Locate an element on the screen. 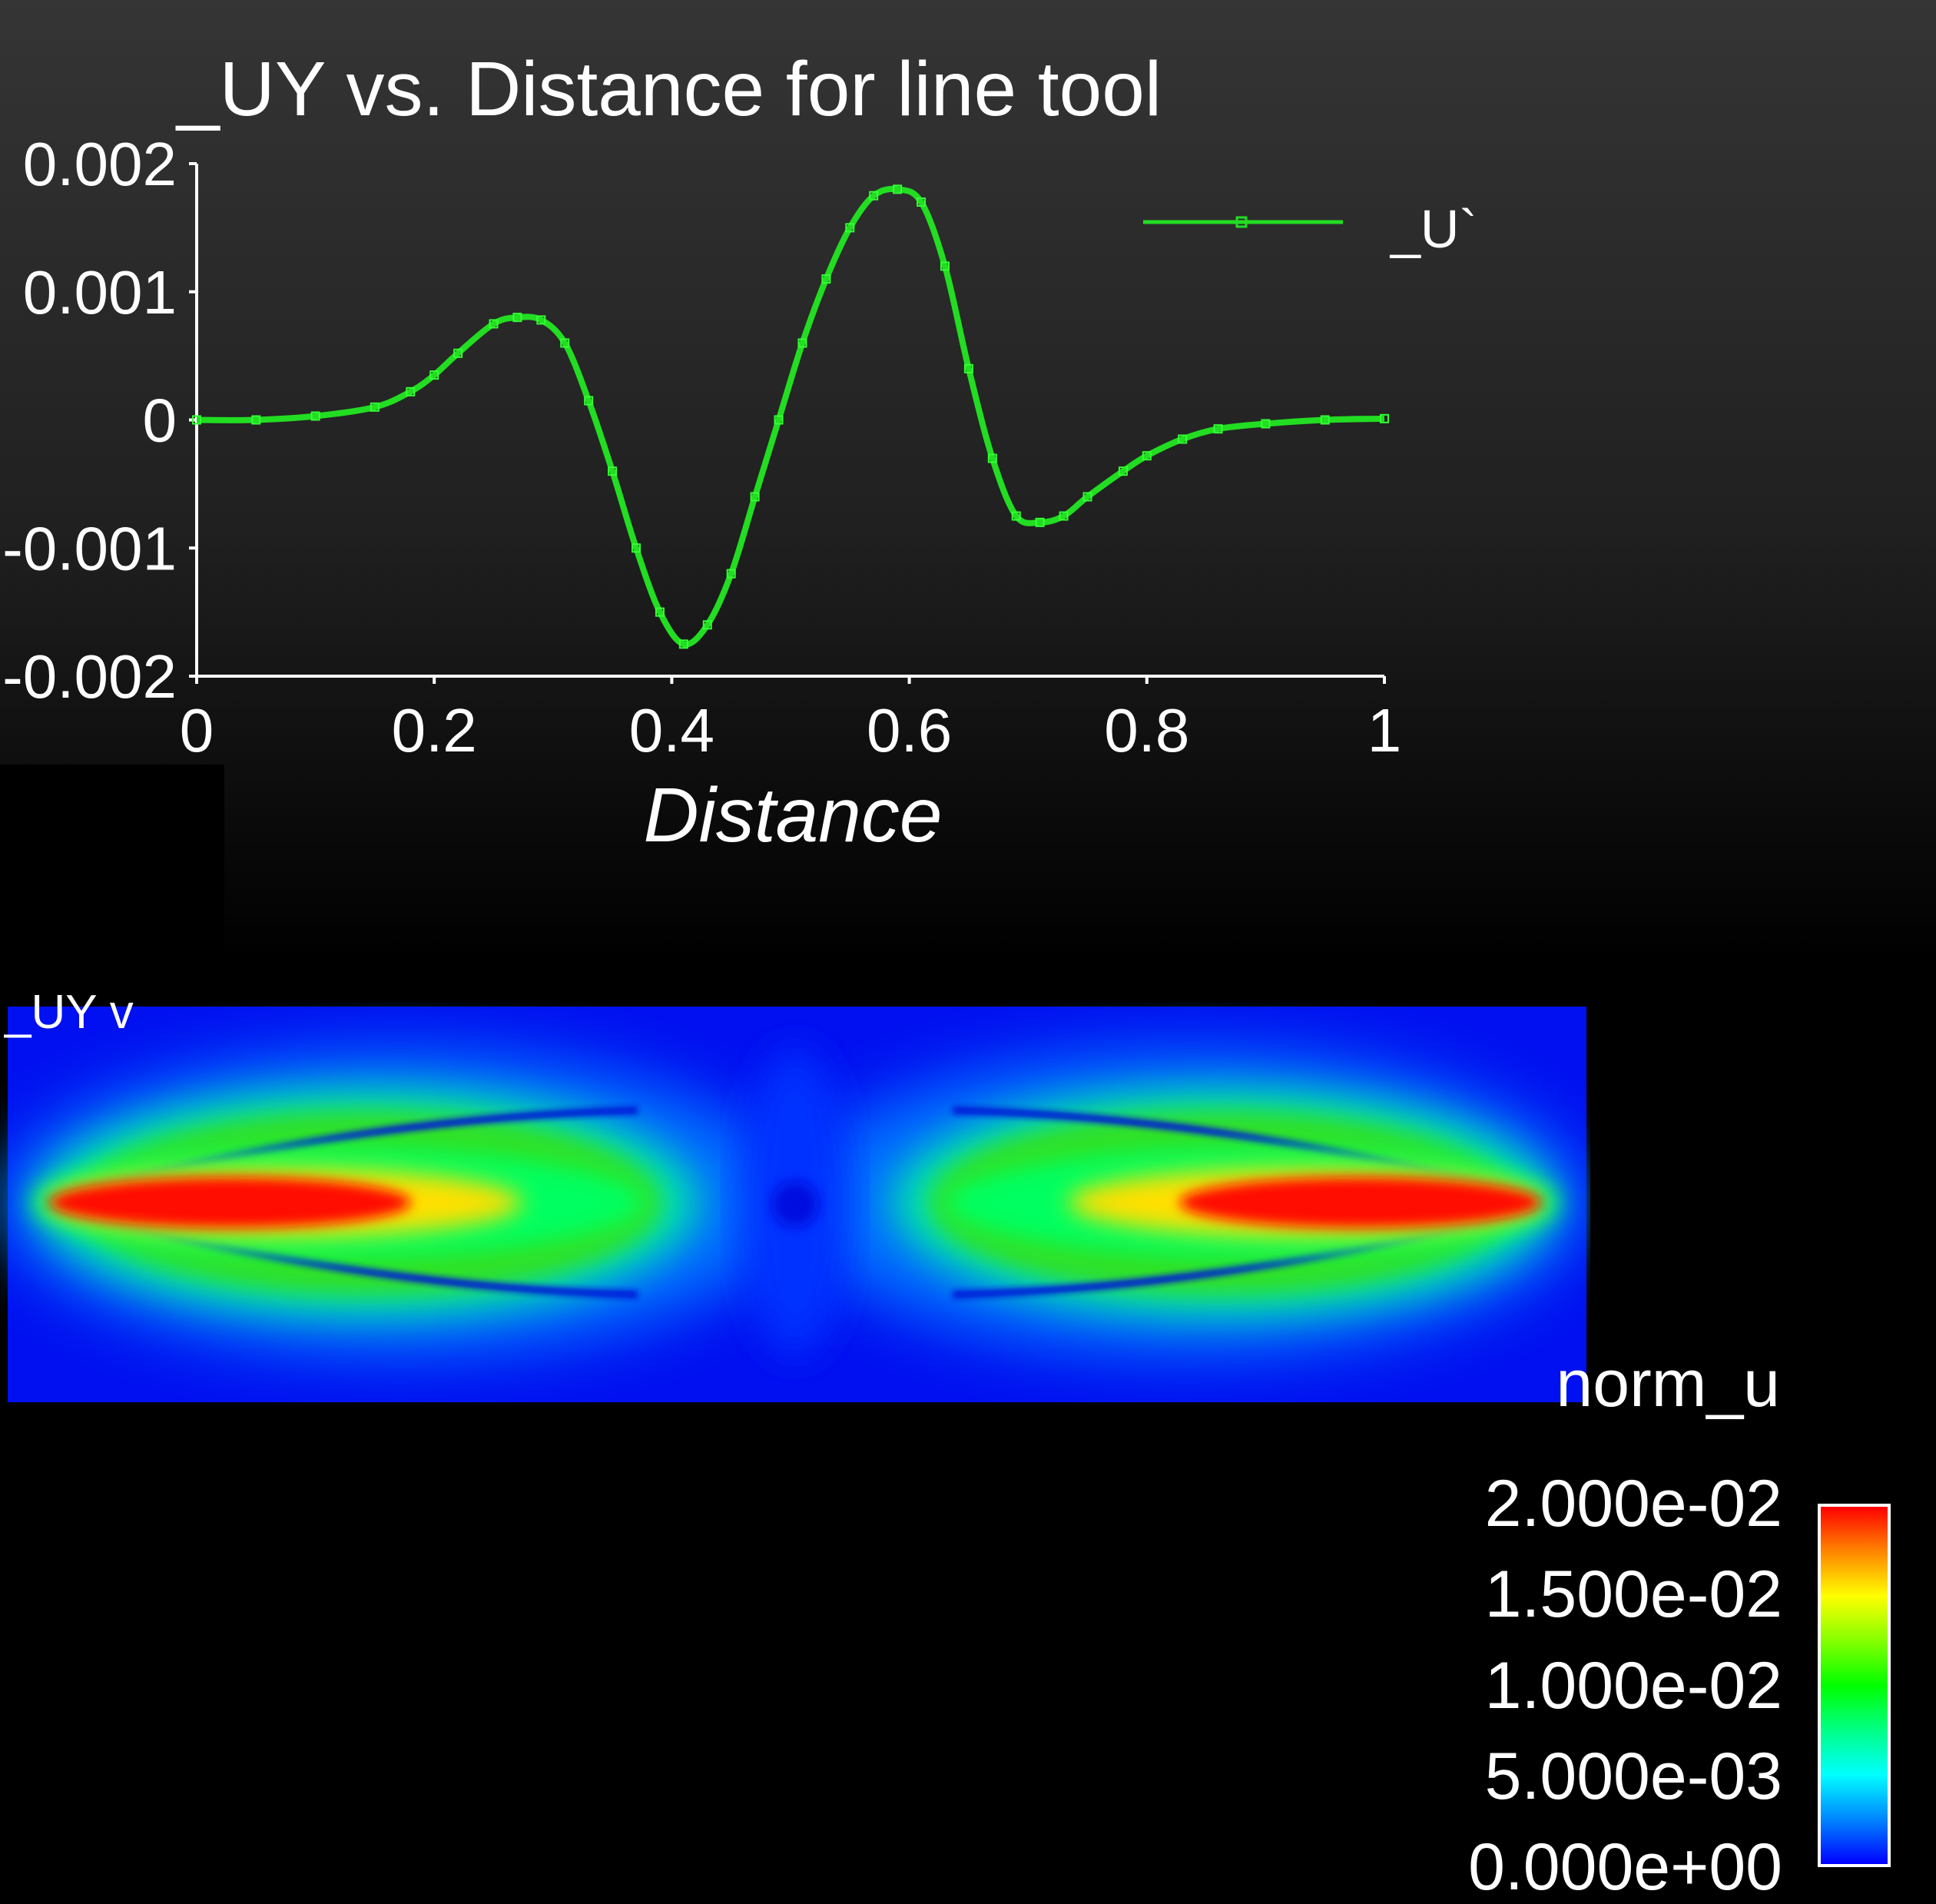  legend-label: _U` is located at coordinates (1433, 229).